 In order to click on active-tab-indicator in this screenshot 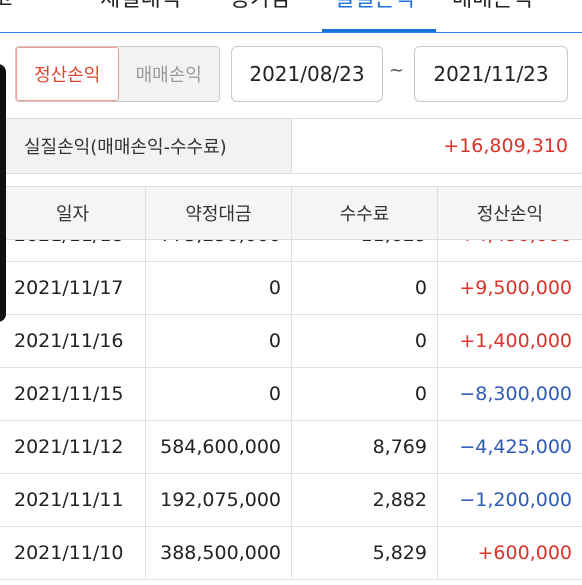, I will do `click(379, 30)`.